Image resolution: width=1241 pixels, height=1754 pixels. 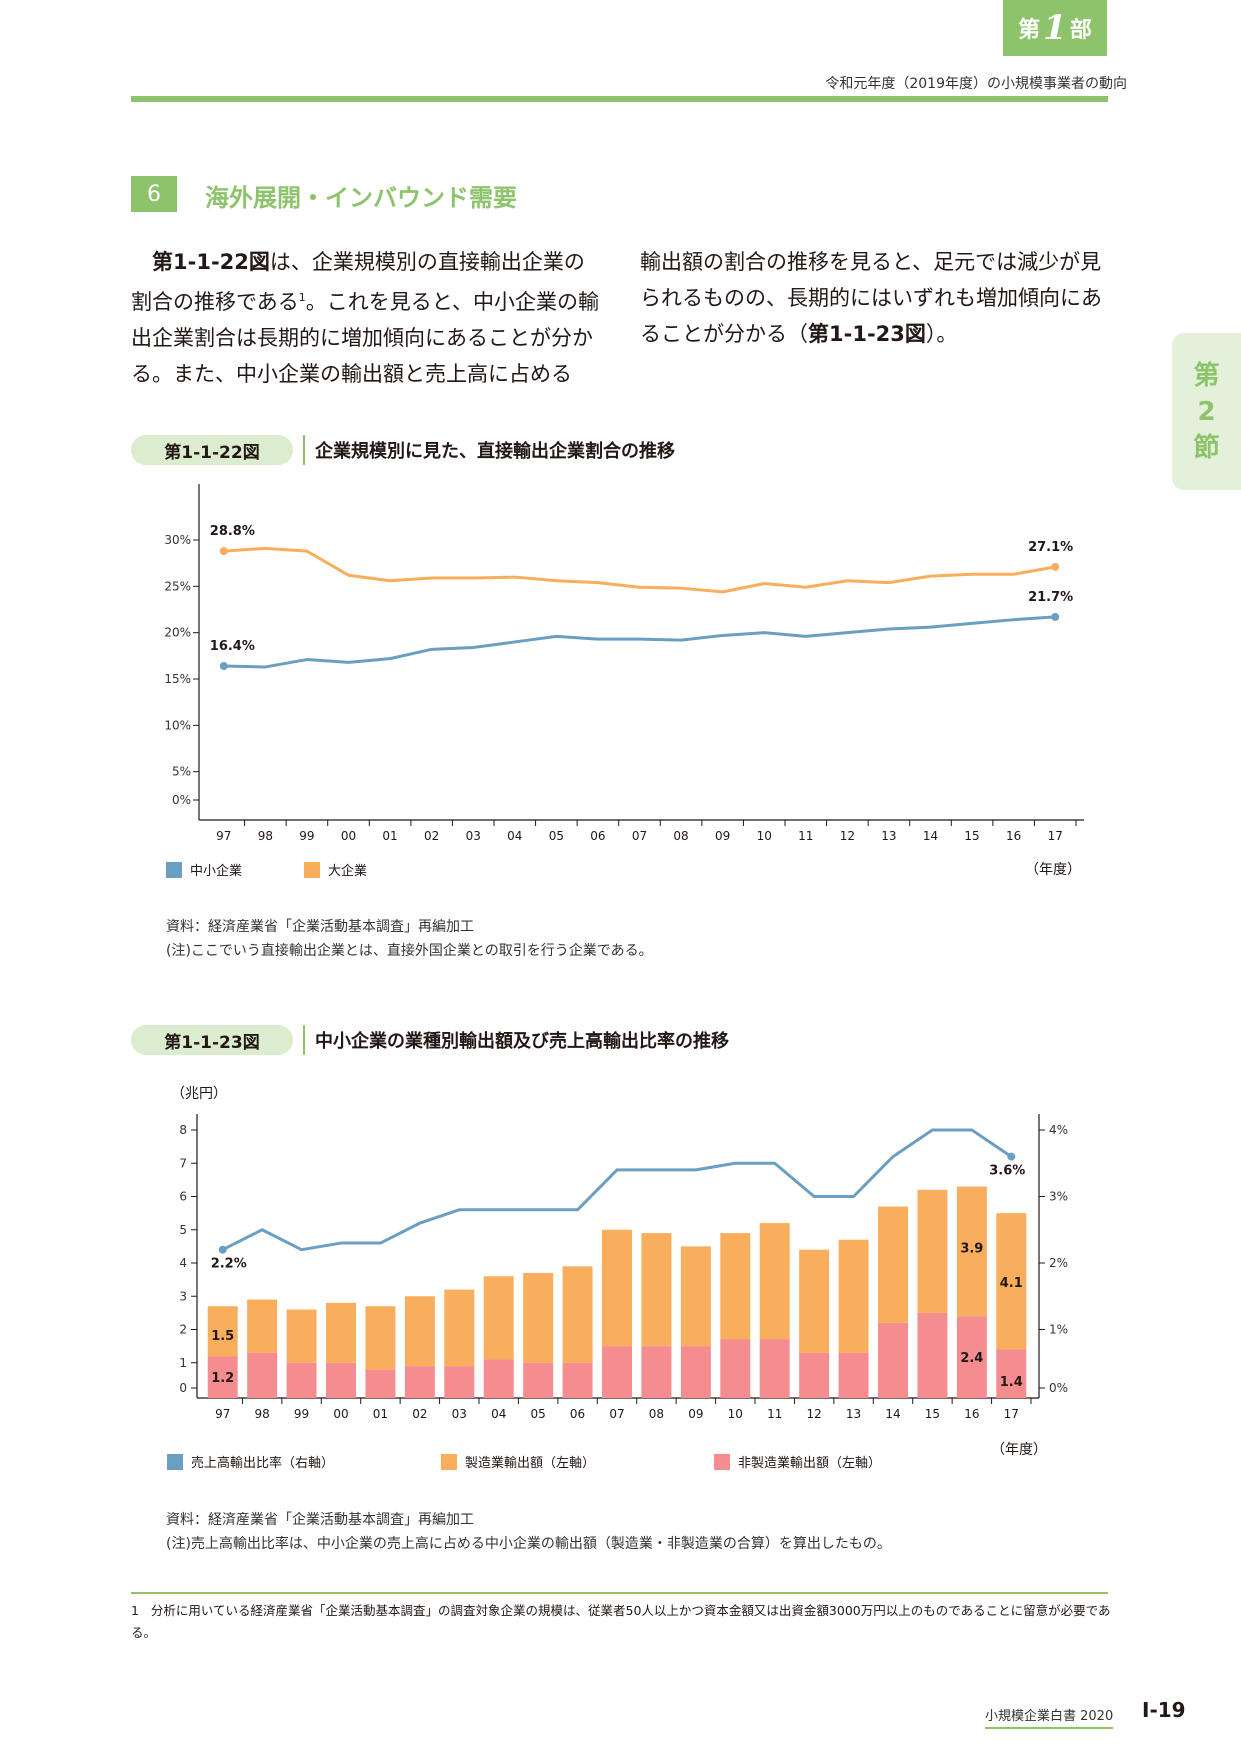 I want to click on footer-book-title: 小規模企業白書 2020, so click(x=1049, y=1717).